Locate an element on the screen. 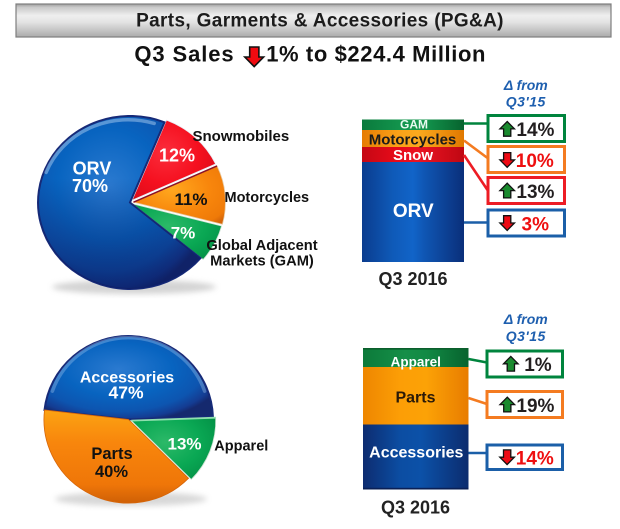 This screenshot has height=529, width=620. svg-text: 1% to $224.4 Million is located at coordinates (376, 54).